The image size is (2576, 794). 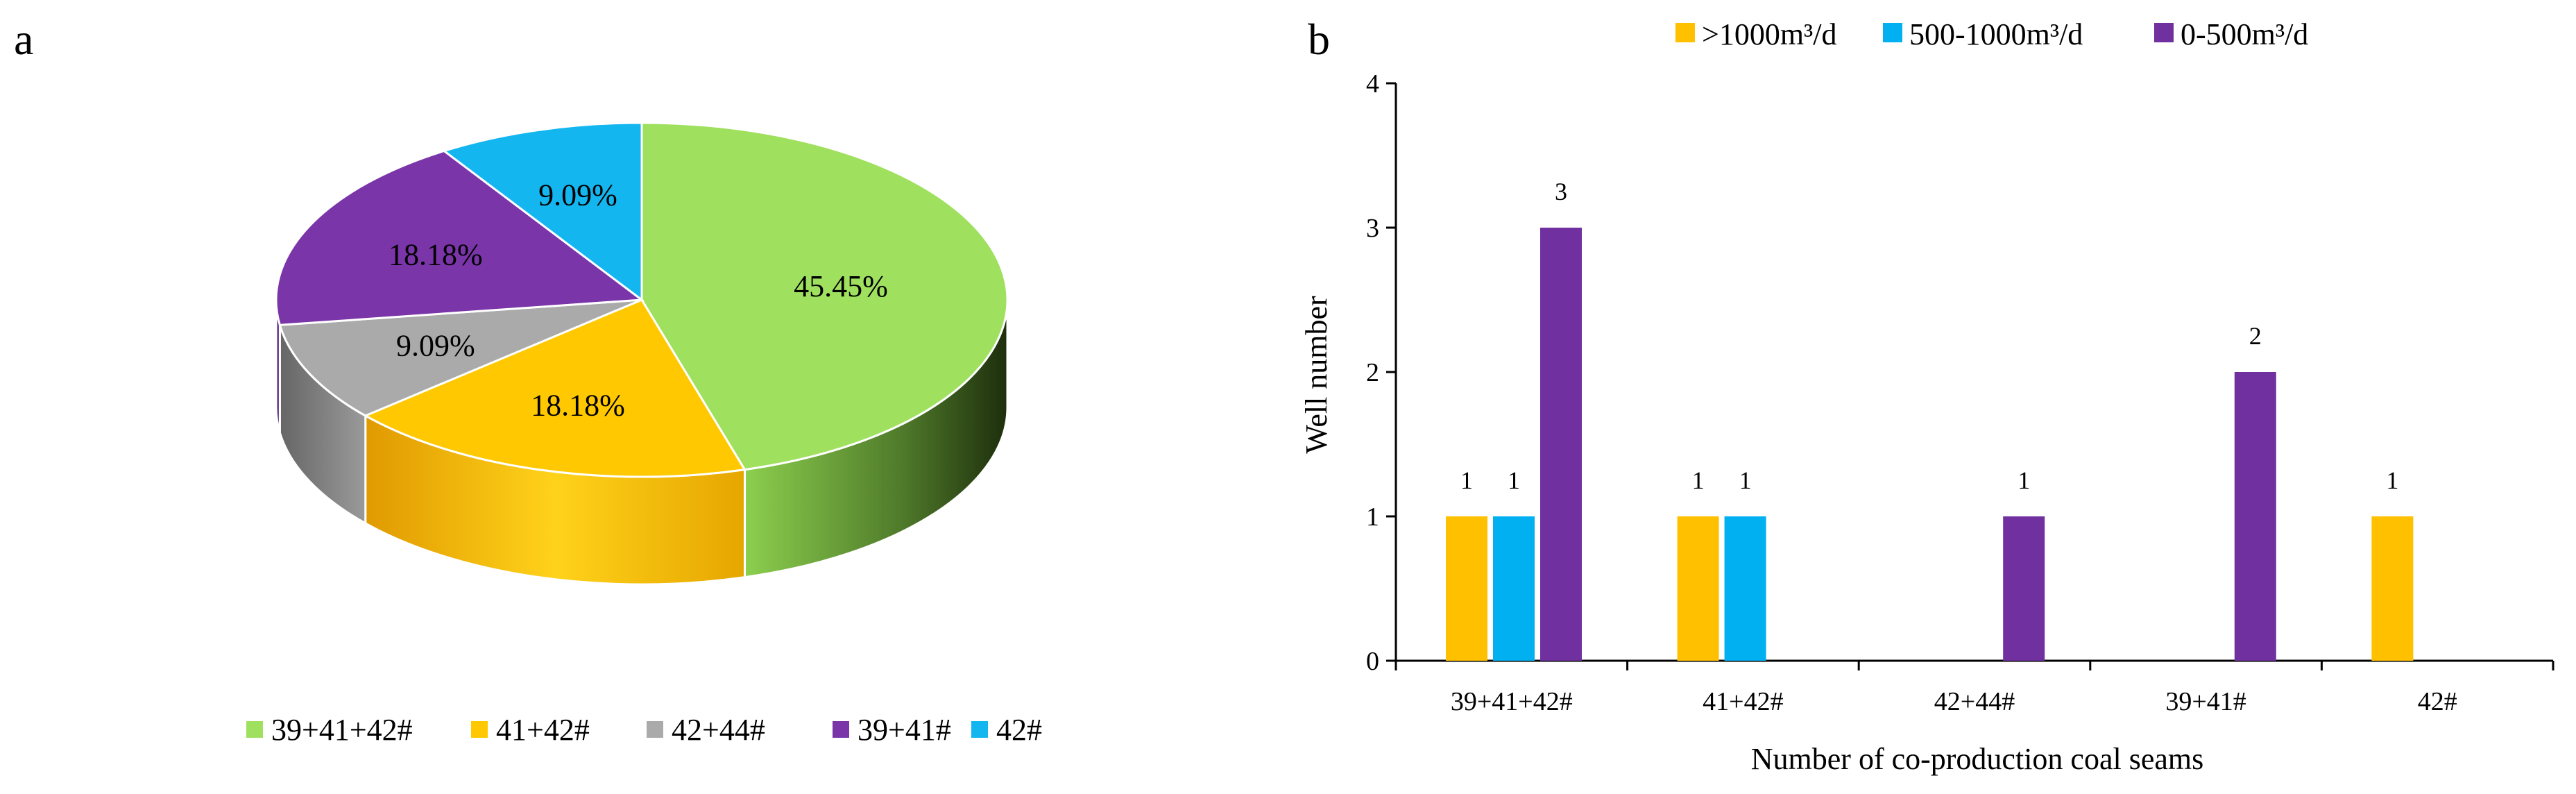 I want to click on pie-labels: 45.45% 18.18% 9.09% 18.18% 9.09%, so click(x=638, y=300).